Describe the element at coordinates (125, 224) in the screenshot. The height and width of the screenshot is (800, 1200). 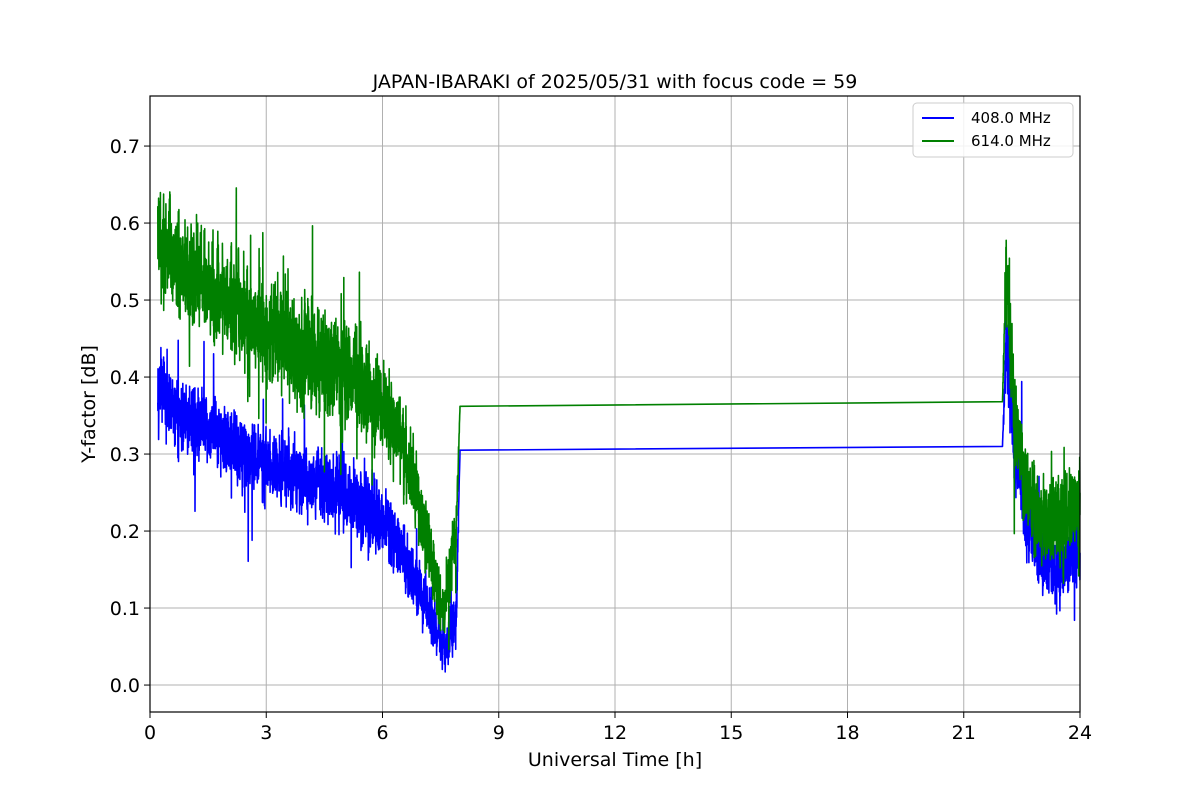
I see `y-tick-label: 0.6` at that location.